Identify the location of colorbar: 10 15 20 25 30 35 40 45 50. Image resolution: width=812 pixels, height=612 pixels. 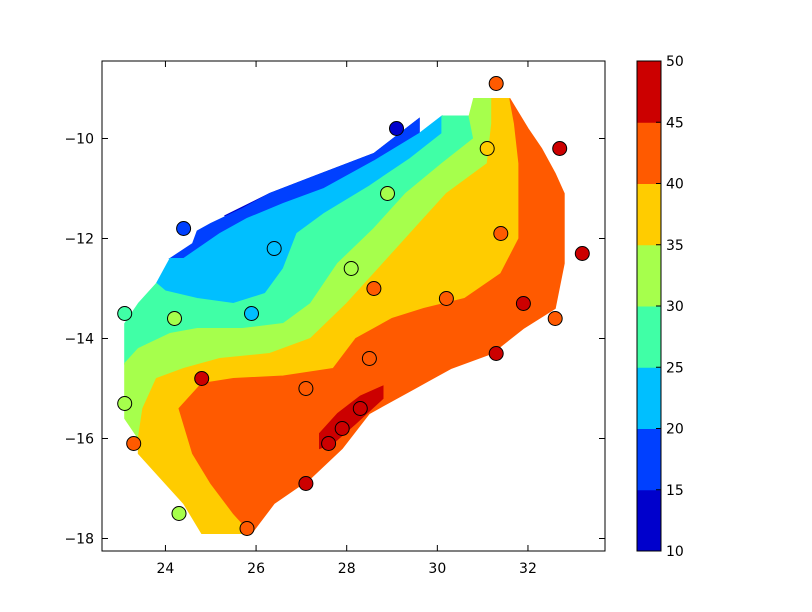
(660, 307).